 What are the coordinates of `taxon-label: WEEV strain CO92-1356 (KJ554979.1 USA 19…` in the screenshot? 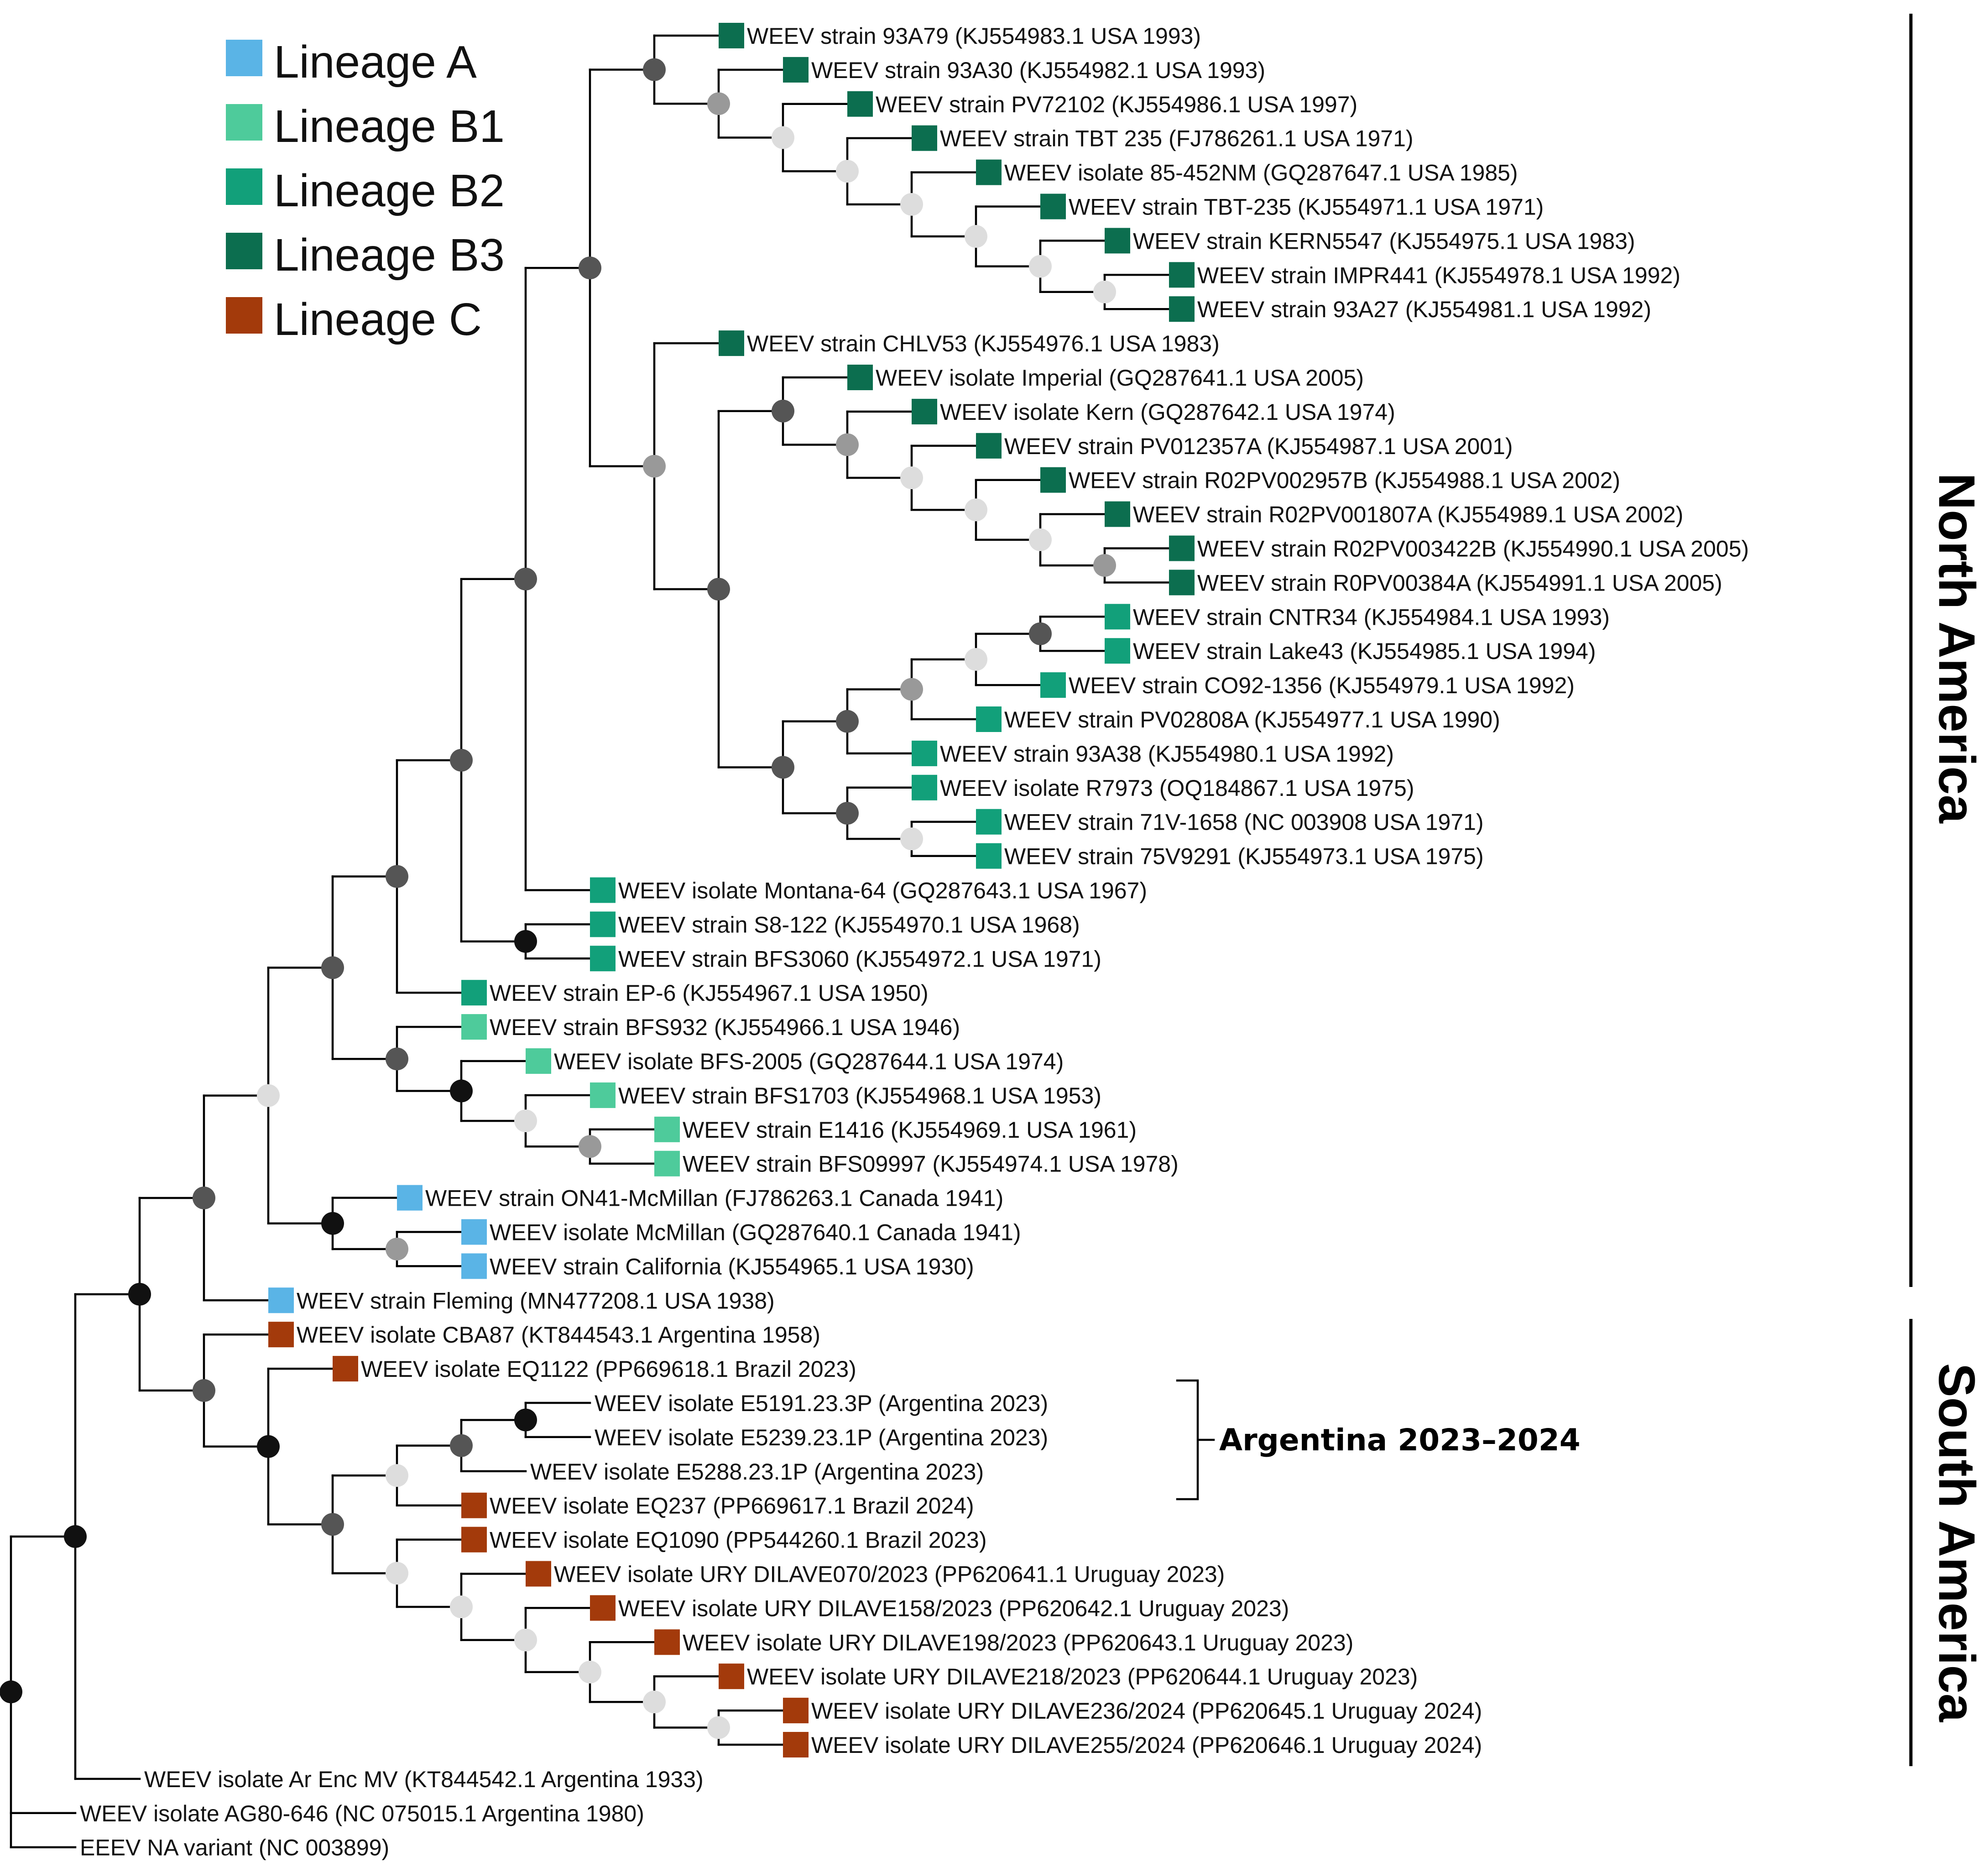 It's located at (1322, 685).